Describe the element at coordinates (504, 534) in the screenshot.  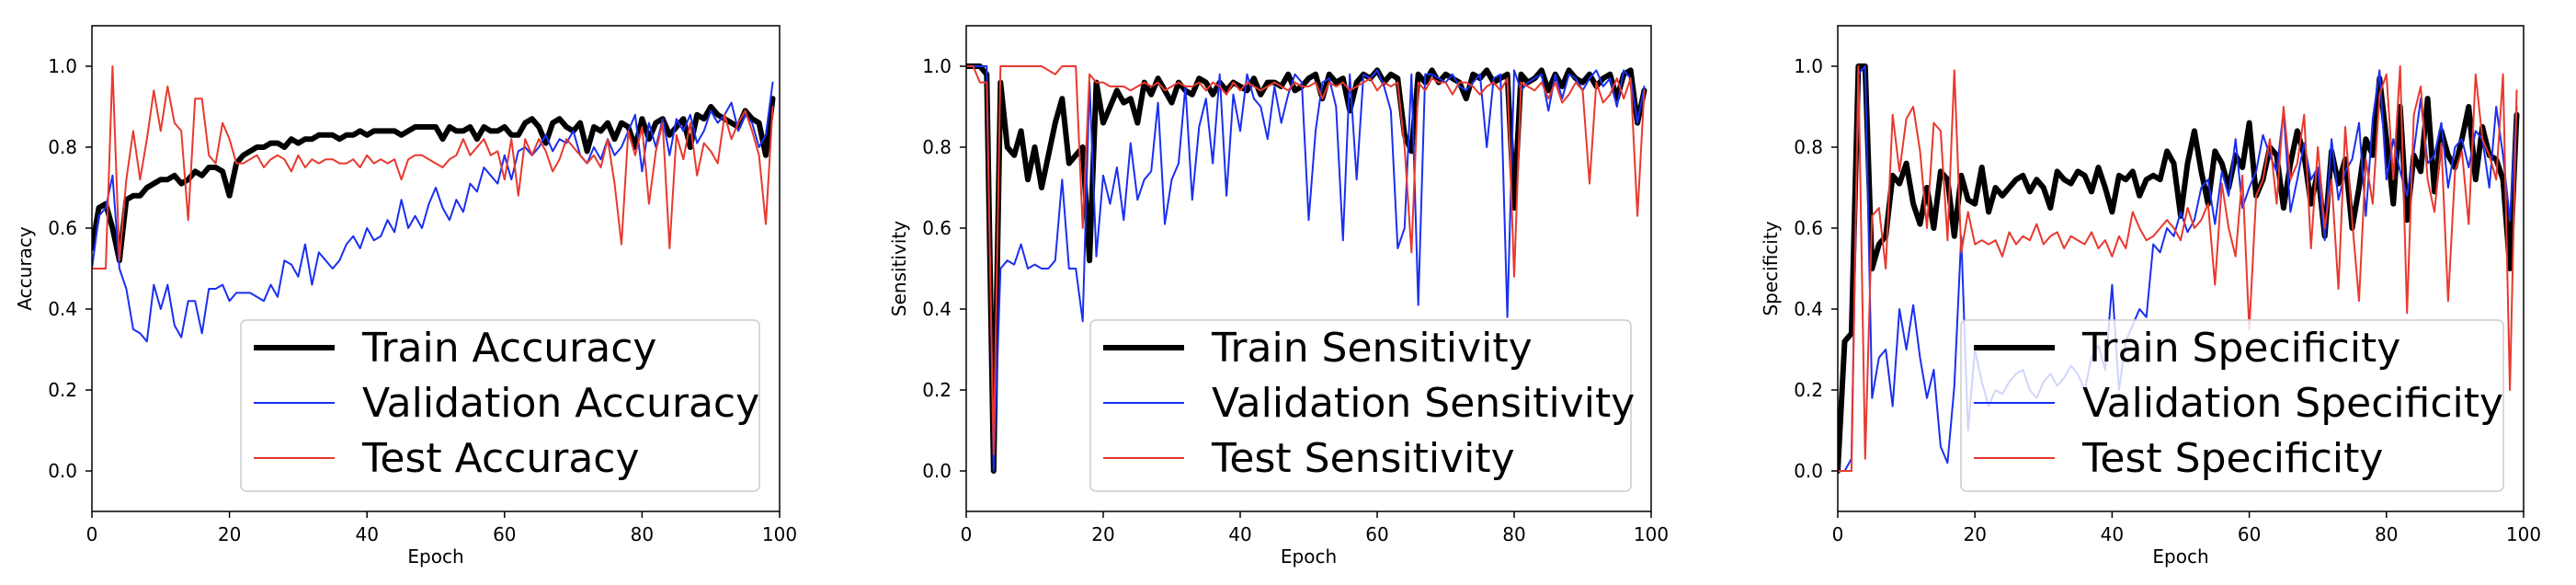
I see `chart-1-x-tick-label-60: 60` at that location.